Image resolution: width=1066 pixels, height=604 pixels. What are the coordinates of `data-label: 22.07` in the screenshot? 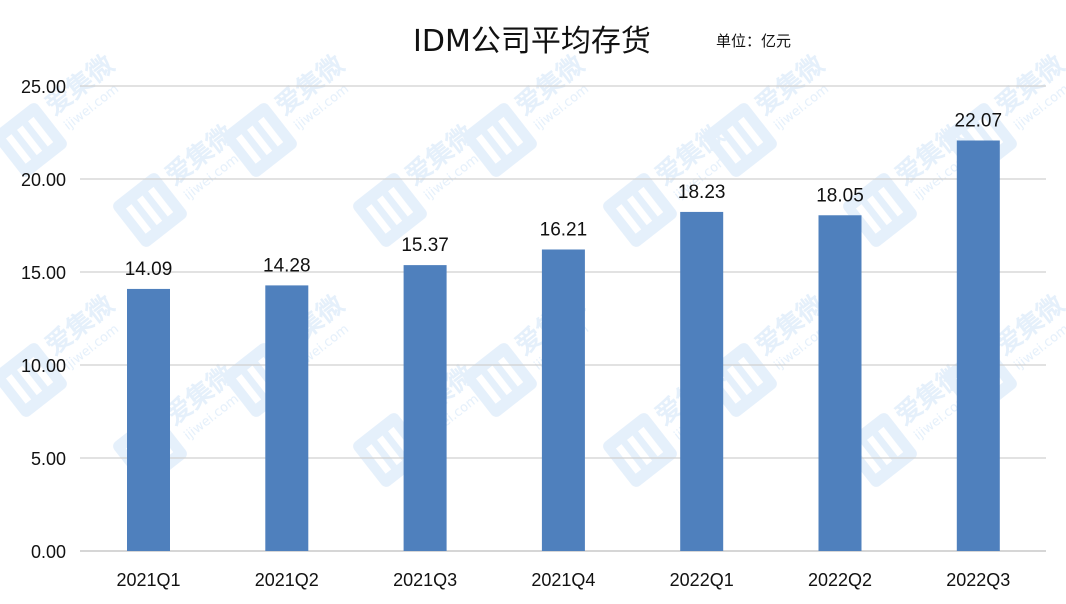 It's located at (979, 120).